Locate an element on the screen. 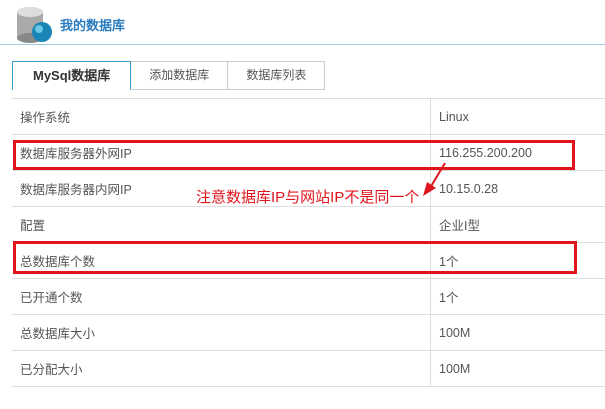  table-row: 总数据库大小 100M is located at coordinates (308, 332).